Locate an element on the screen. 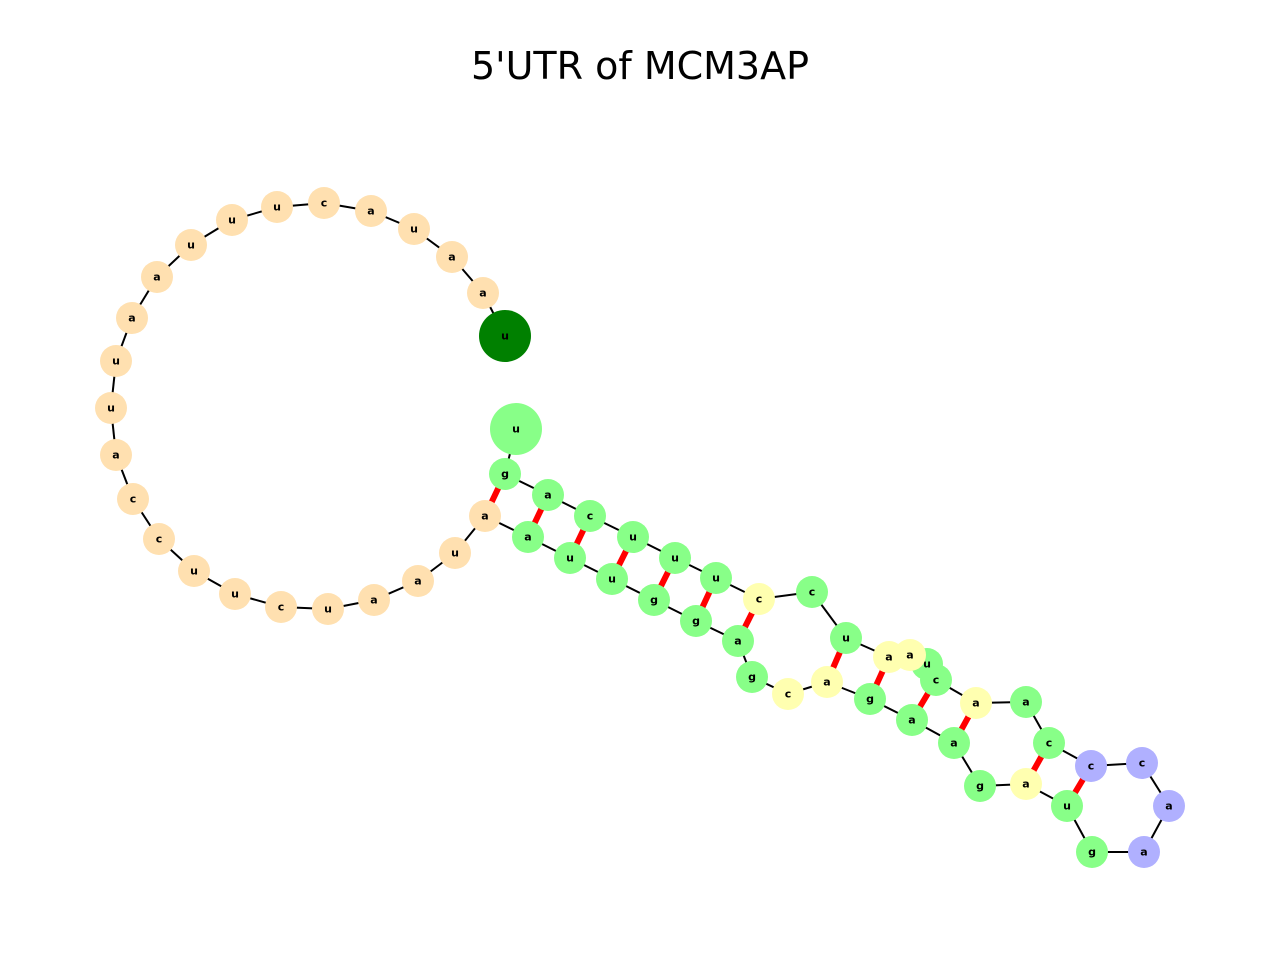 The width and height of the screenshot is (1280, 960). nucleotide-interior: a is located at coordinates (1026, 784).